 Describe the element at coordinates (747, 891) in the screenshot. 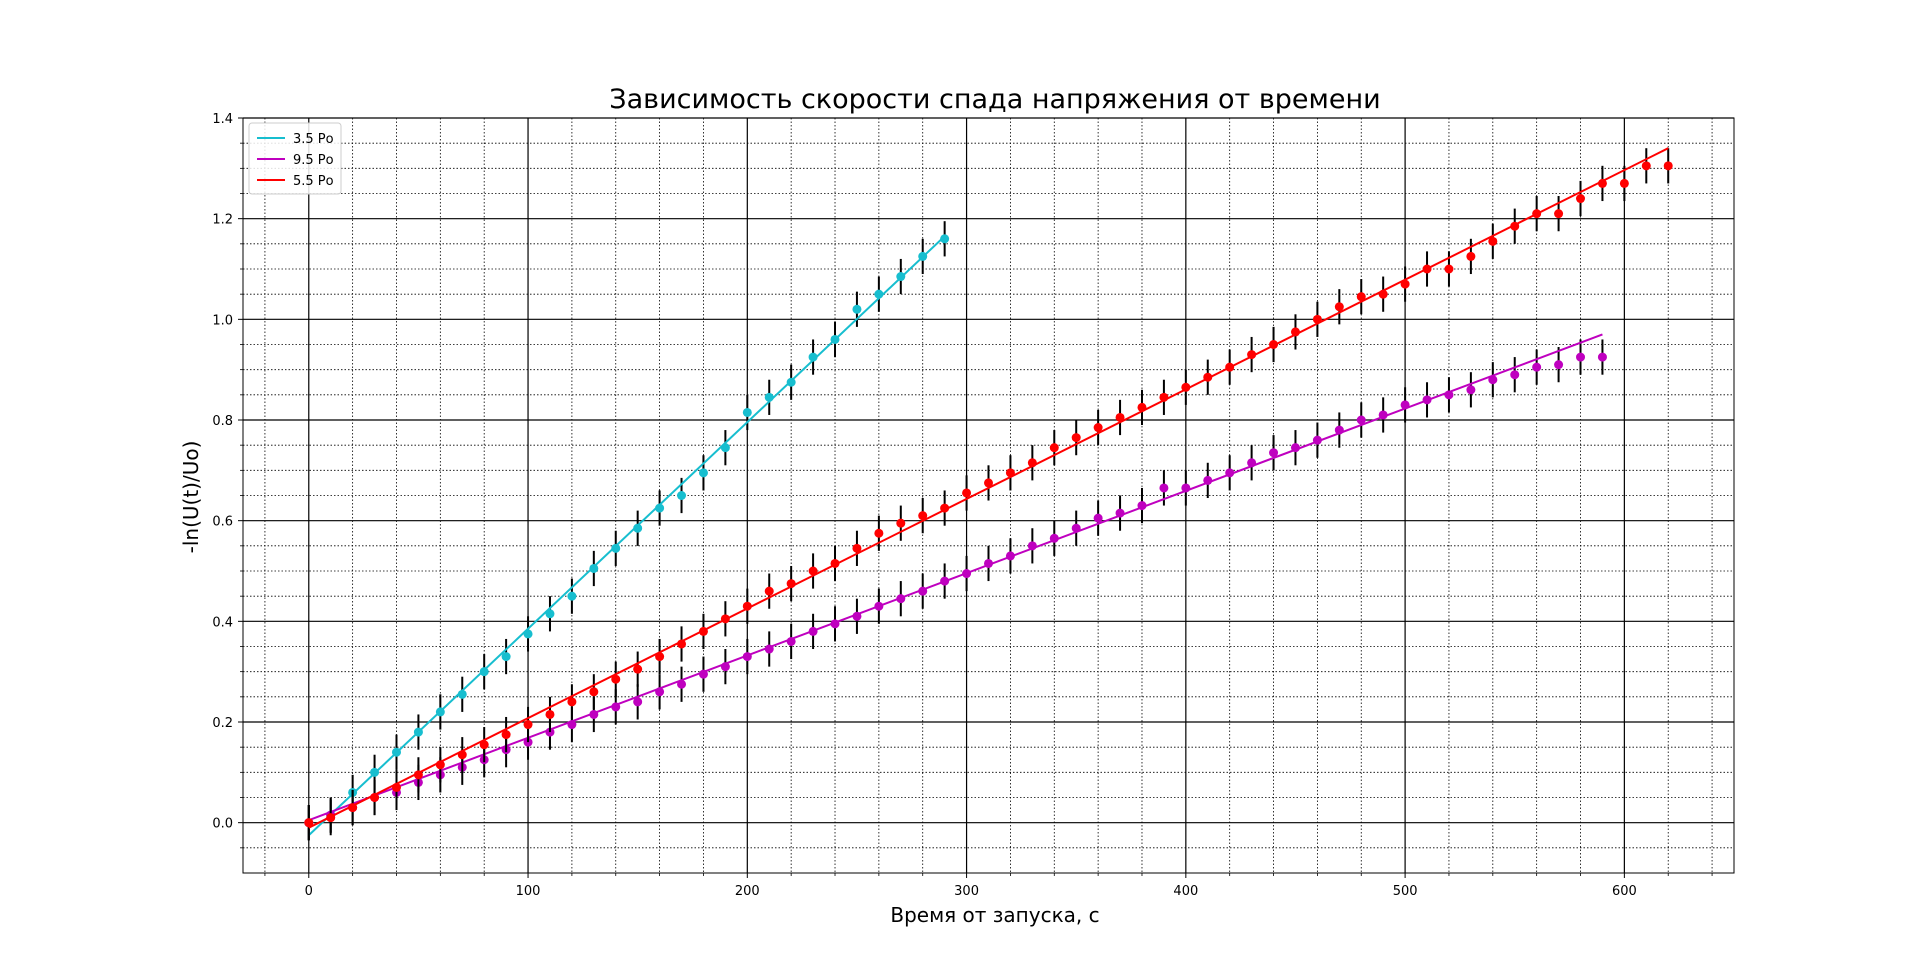

I see `x-tick-label: 200` at that location.